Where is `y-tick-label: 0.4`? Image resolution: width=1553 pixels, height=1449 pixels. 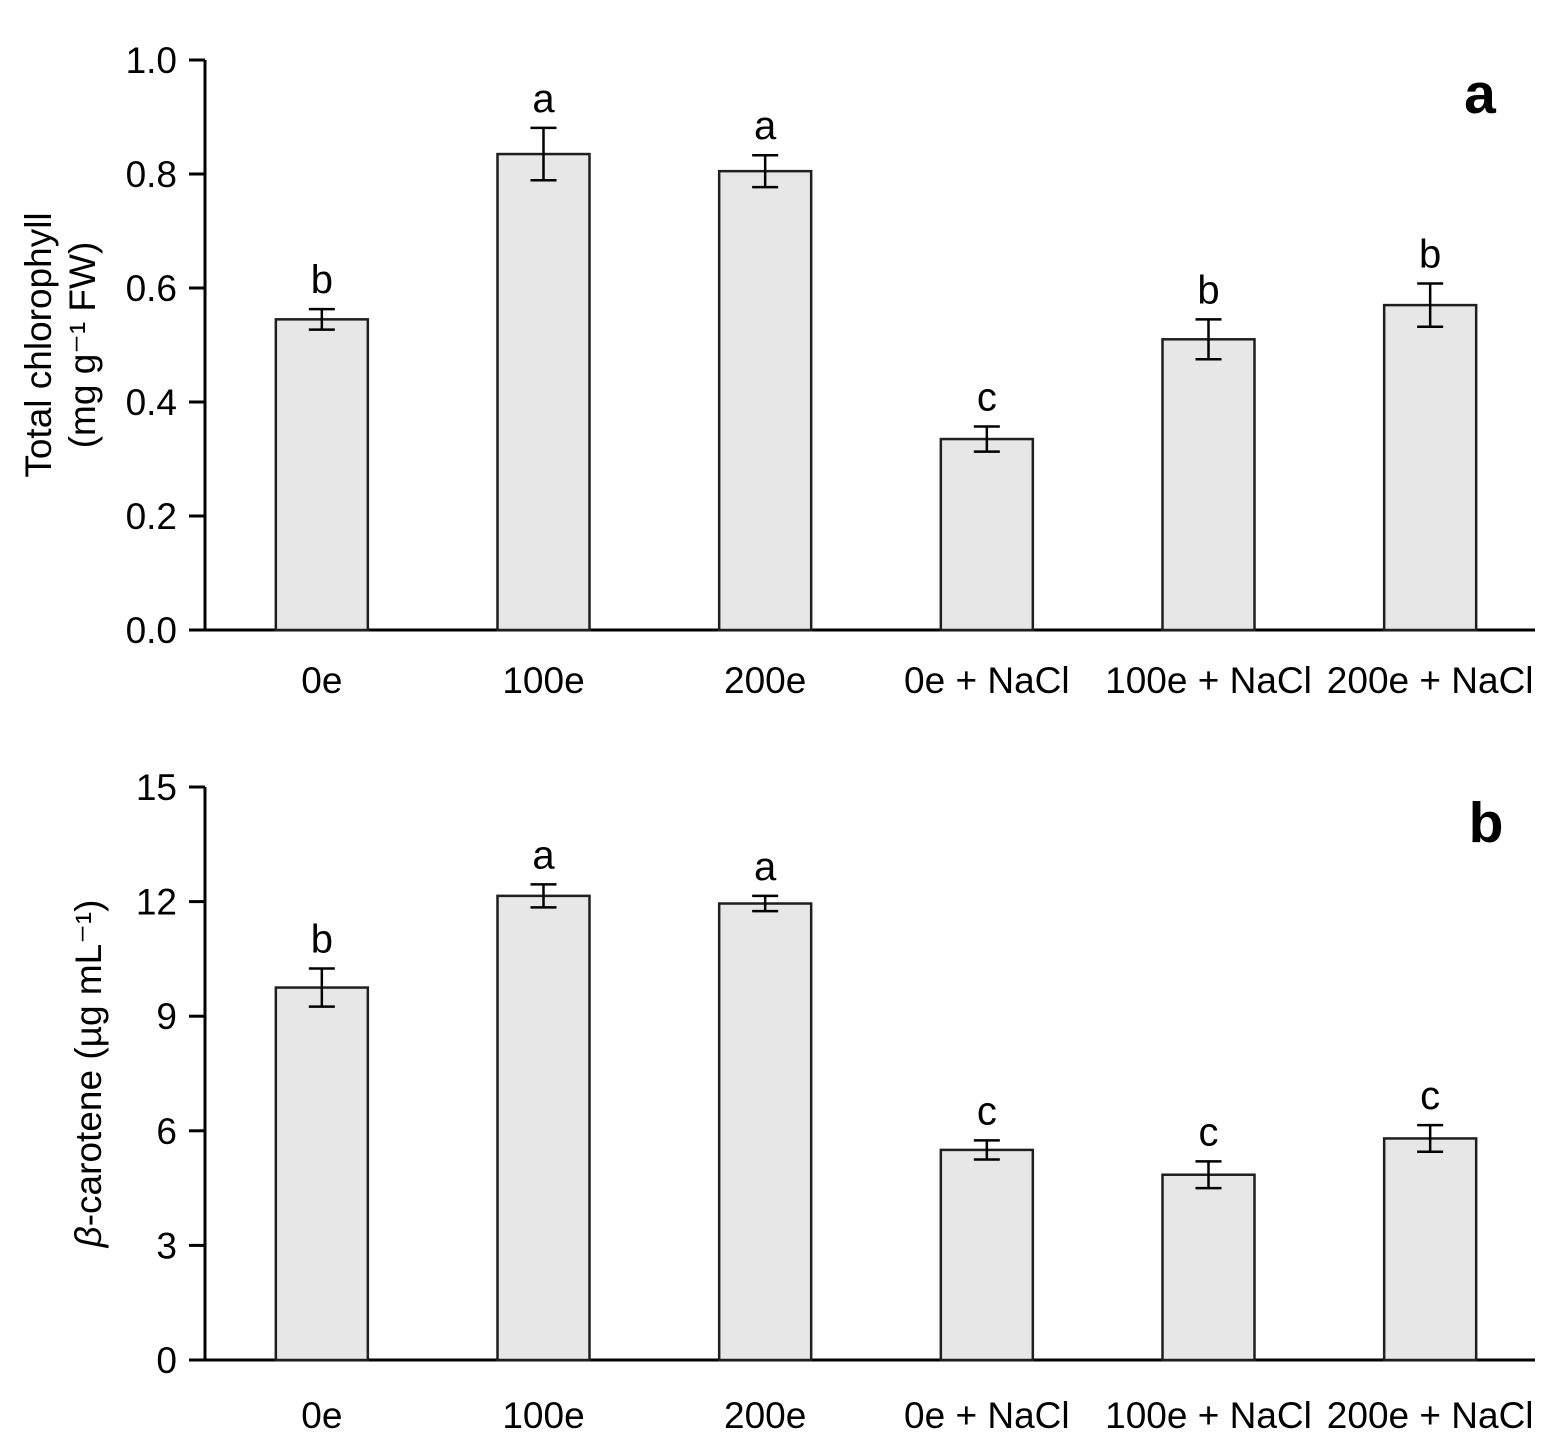 y-tick-label: 0.4 is located at coordinates (151, 402).